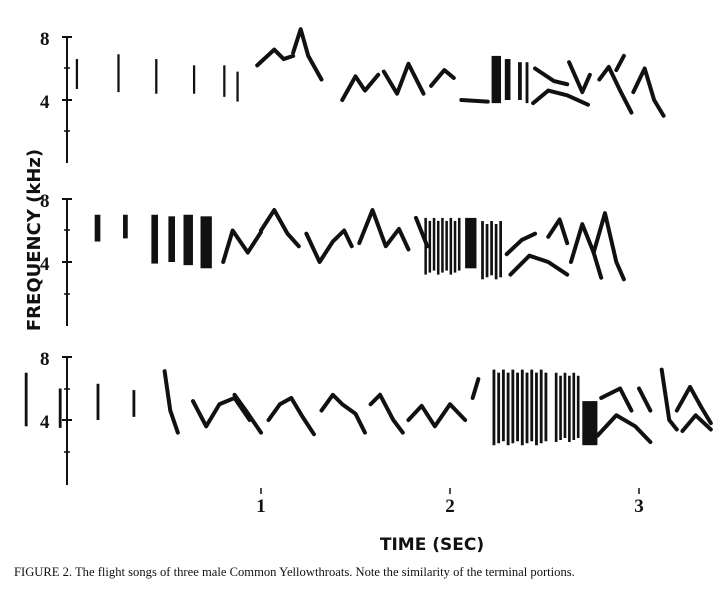 This screenshot has width=720, height=607. Describe the element at coordinates (56, 258) in the screenshot. I see `panel-2-axis: 8 4` at that location.